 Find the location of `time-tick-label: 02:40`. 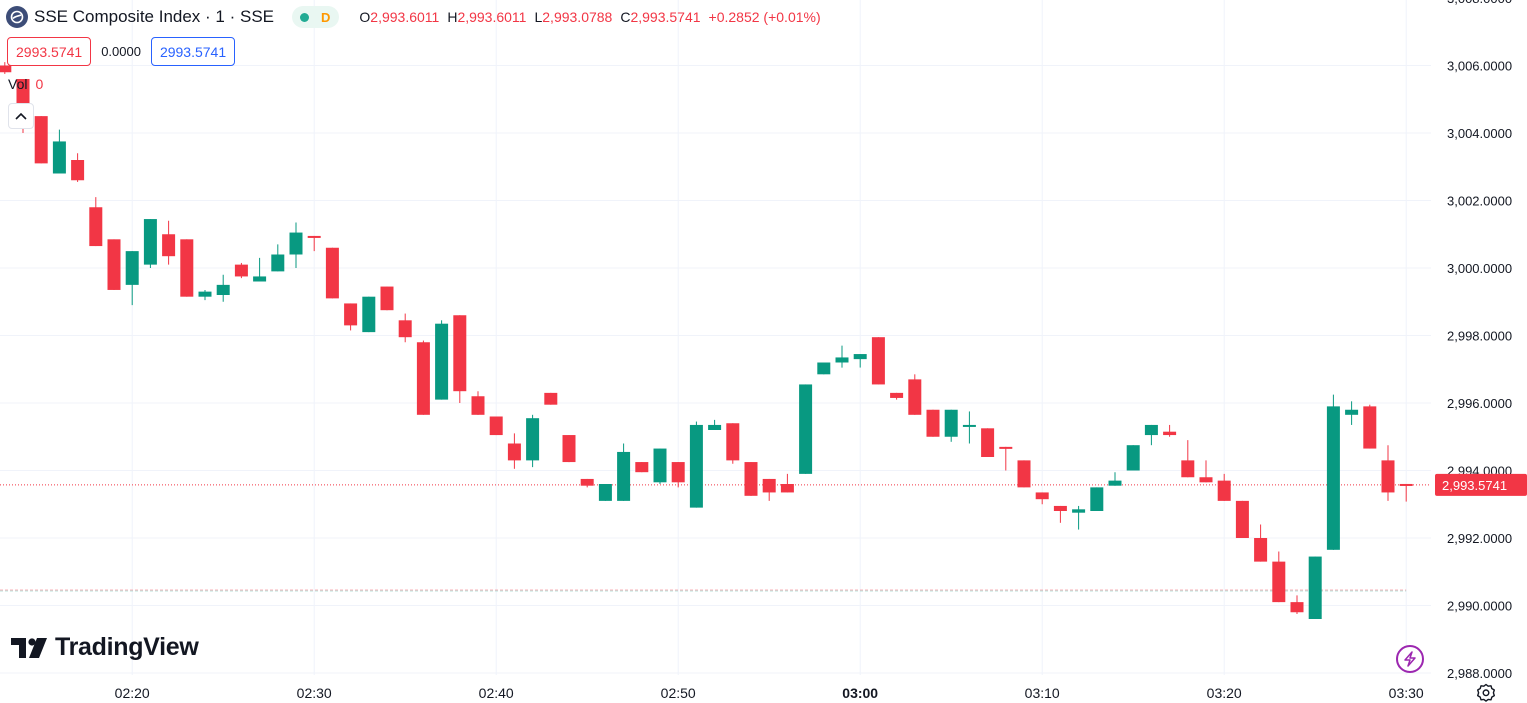

time-tick-label: 02:40 is located at coordinates (496, 693).